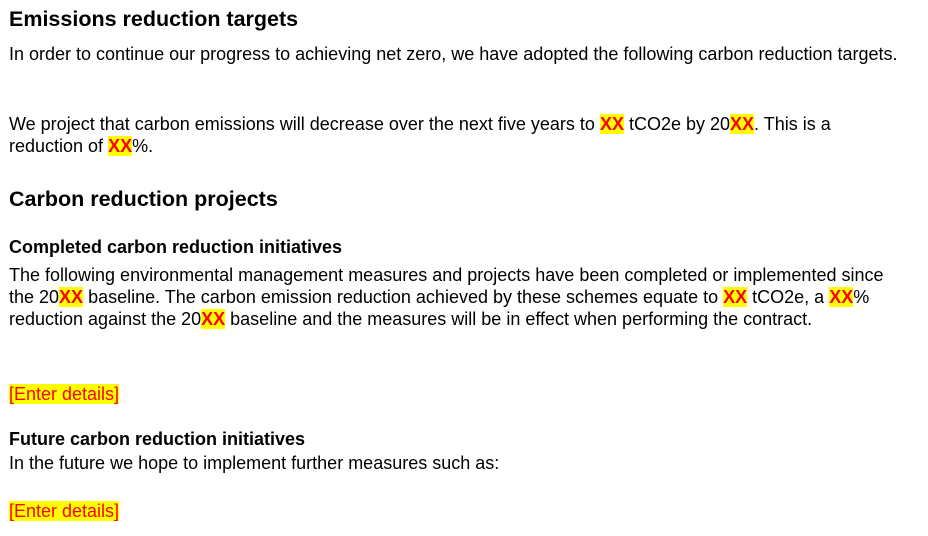  Describe the element at coordinates (176, 247) in the screenshot. I see `heading-completed-initiatives: Completed carbon reduction initiatives` at that location.